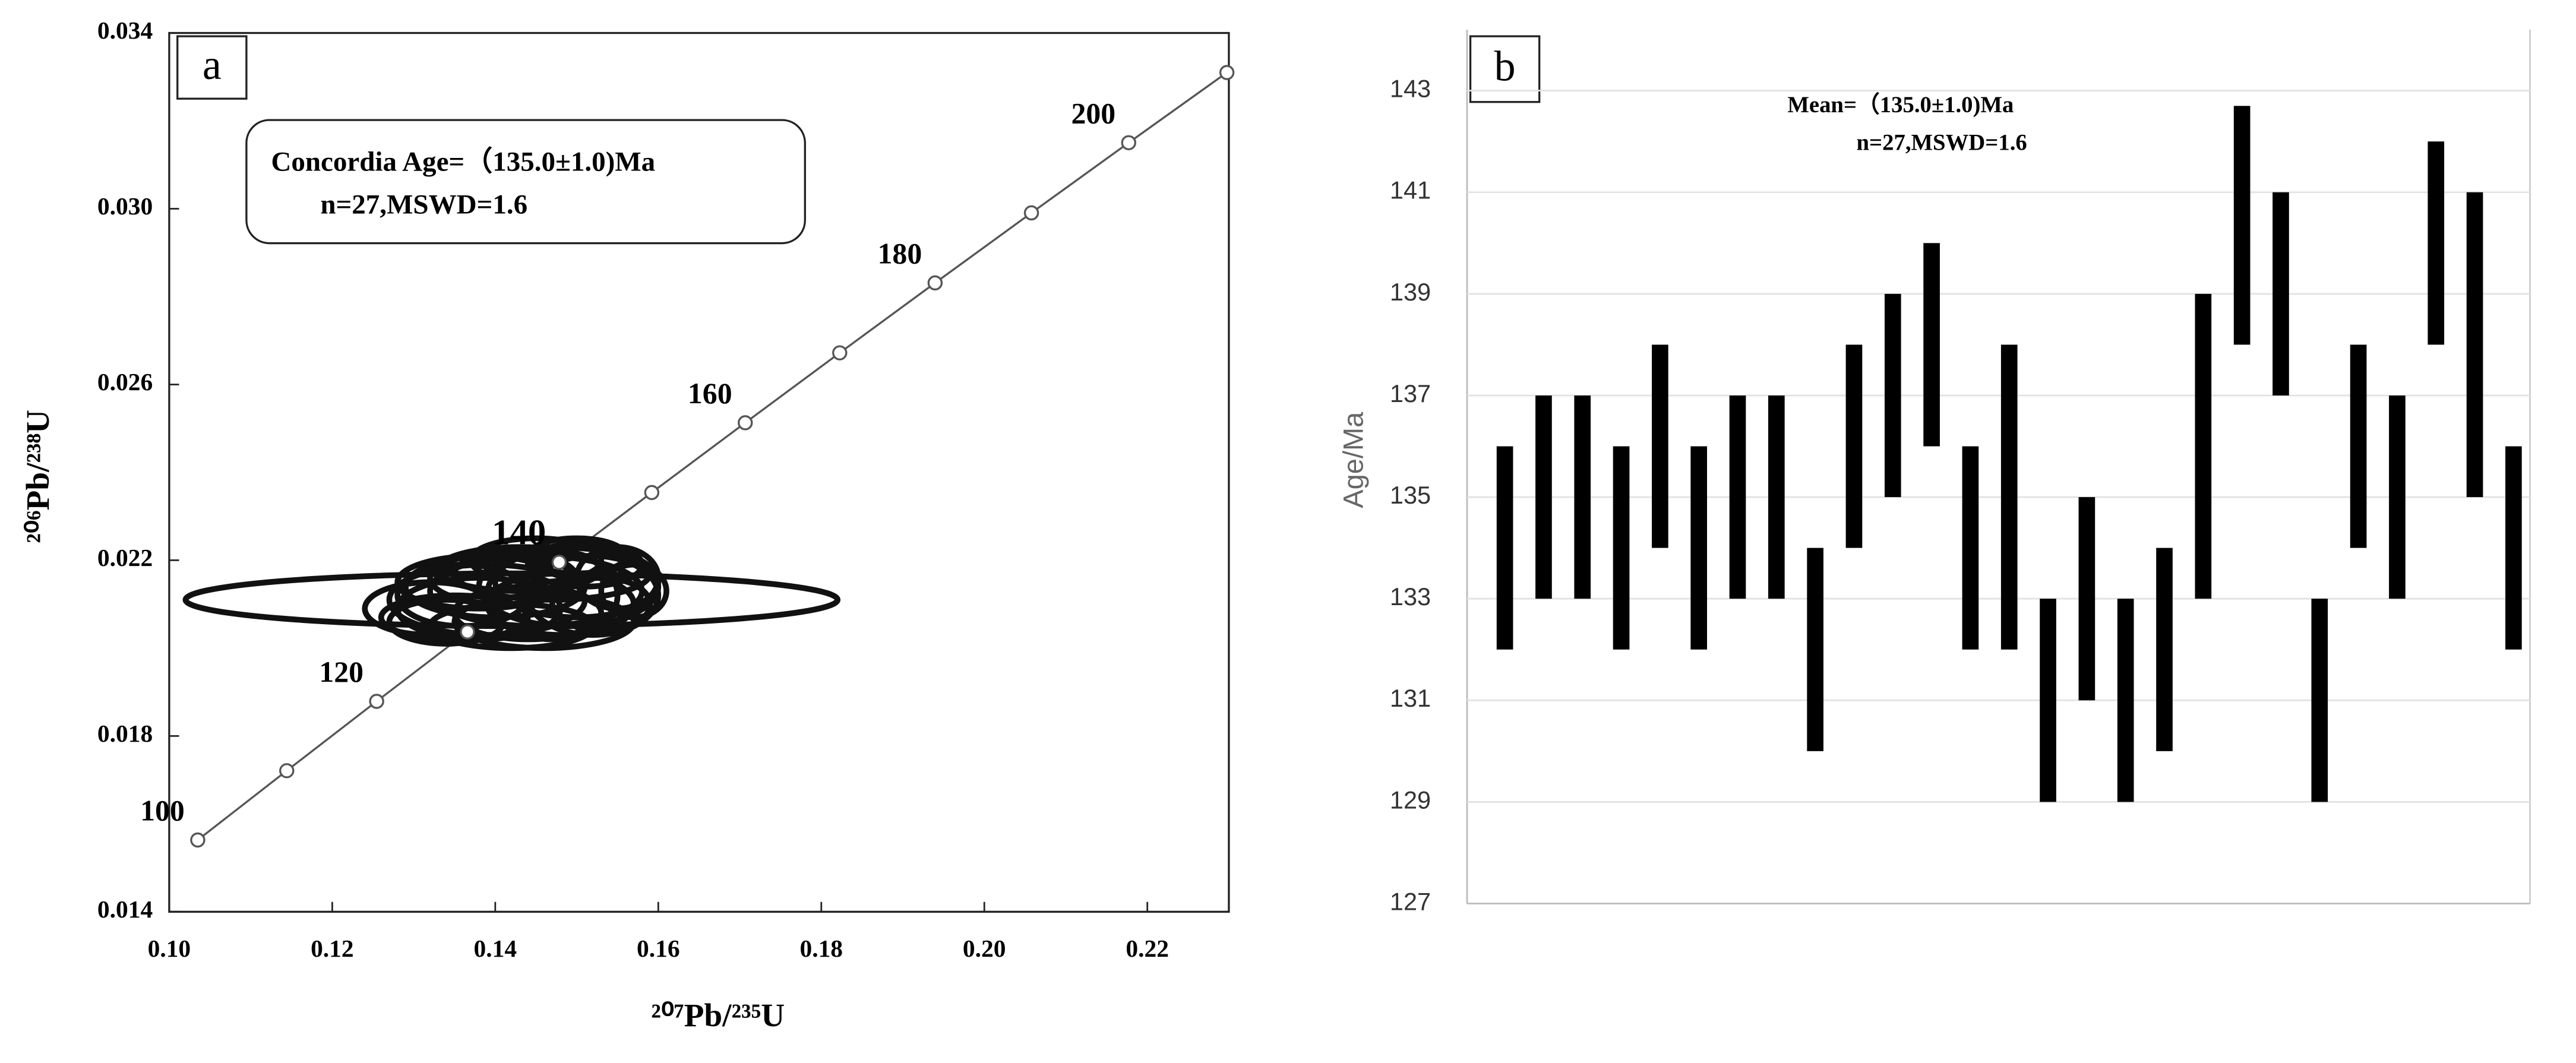  I want to click on y-tick-label: 129, so click(1410, 800).